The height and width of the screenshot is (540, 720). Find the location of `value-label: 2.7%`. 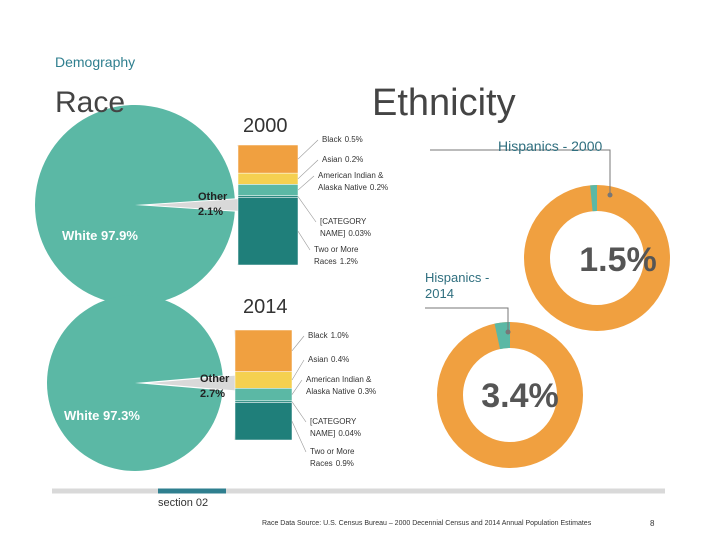

value-label: 2.7% is located at coordinates (213, 394).